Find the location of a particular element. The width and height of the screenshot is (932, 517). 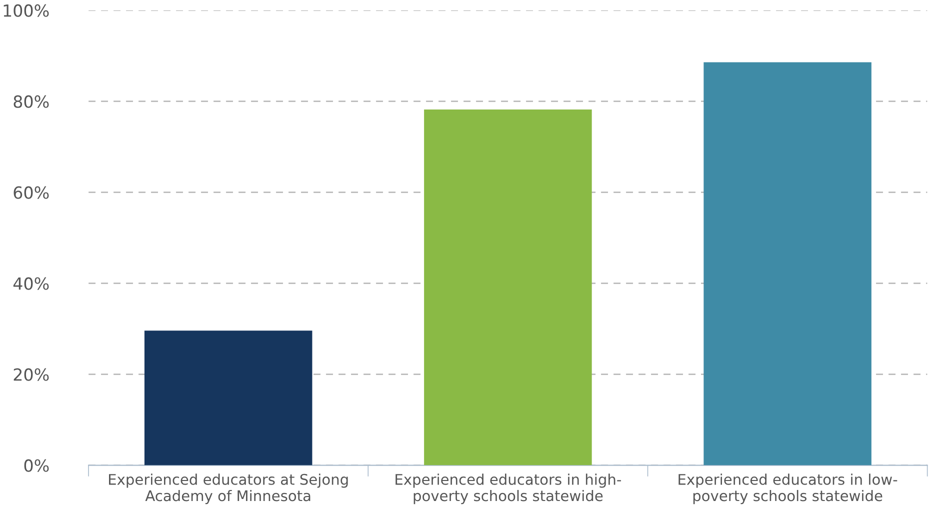

y-tick-label: 60% is located at coordinates (31, 192).